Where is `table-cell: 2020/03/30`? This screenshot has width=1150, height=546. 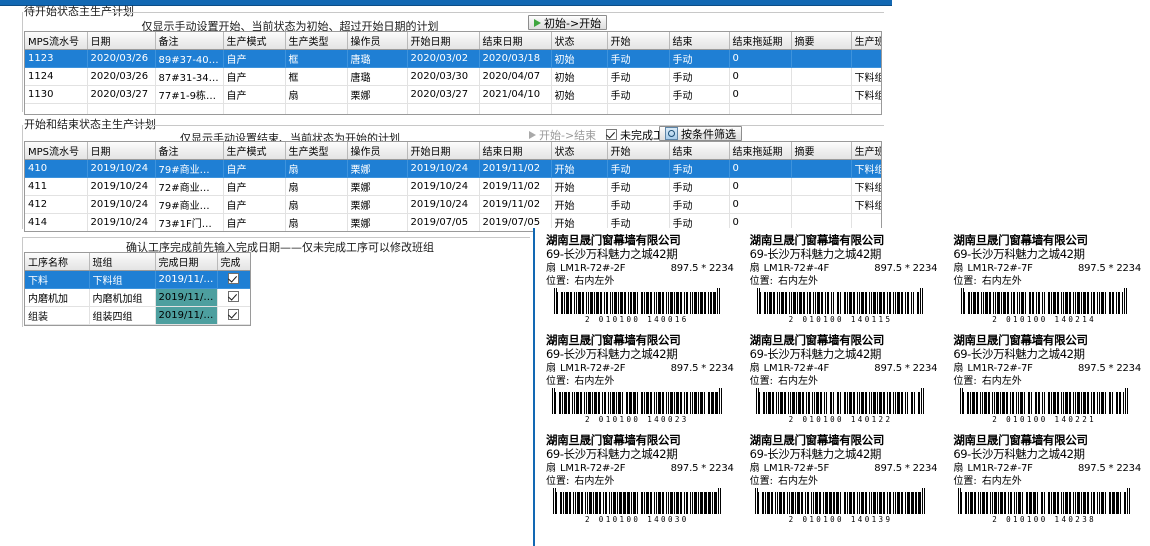
table-cell: 2020/03/30 is located at coordinates (443, 76).